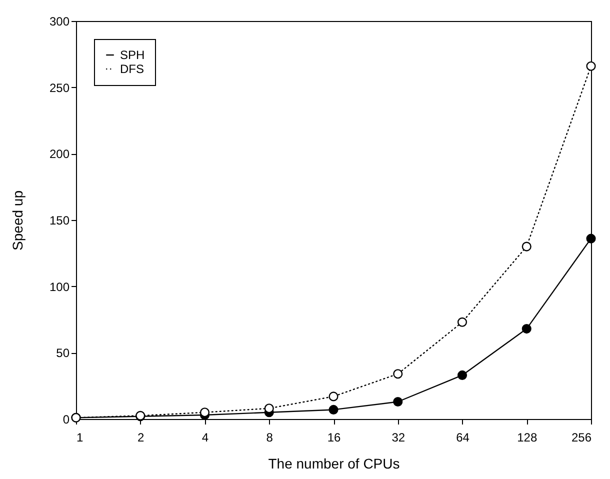 The height and width of the screenshot is (479, 610). What do you see at coordinates (334, 437) in the screenshot?
I see `x-tick-label: 16` at bounding box center [334, 437].